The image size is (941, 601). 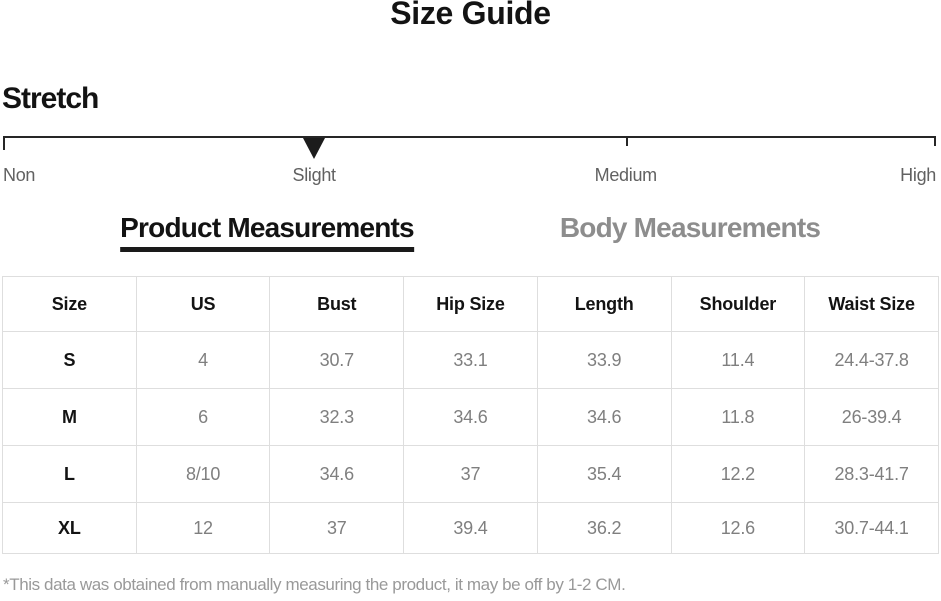 I want to click on value-cell: 30.7-44.1, so click(x=871, y=528).